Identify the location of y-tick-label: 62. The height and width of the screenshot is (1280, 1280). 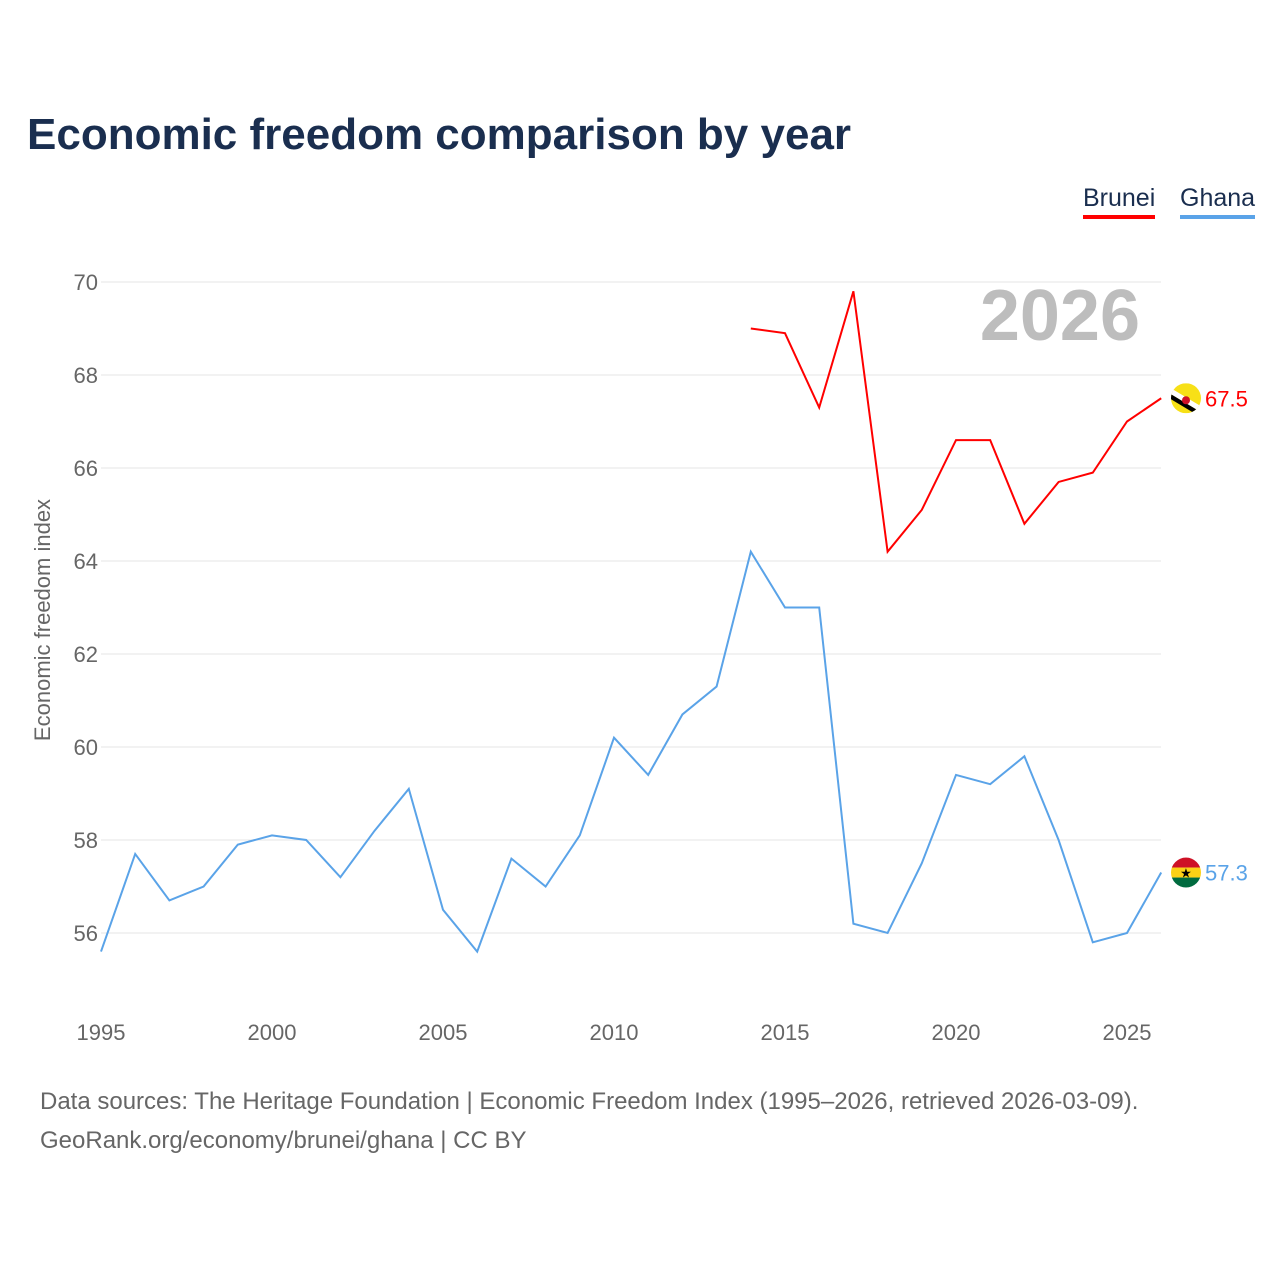
(86, 654).